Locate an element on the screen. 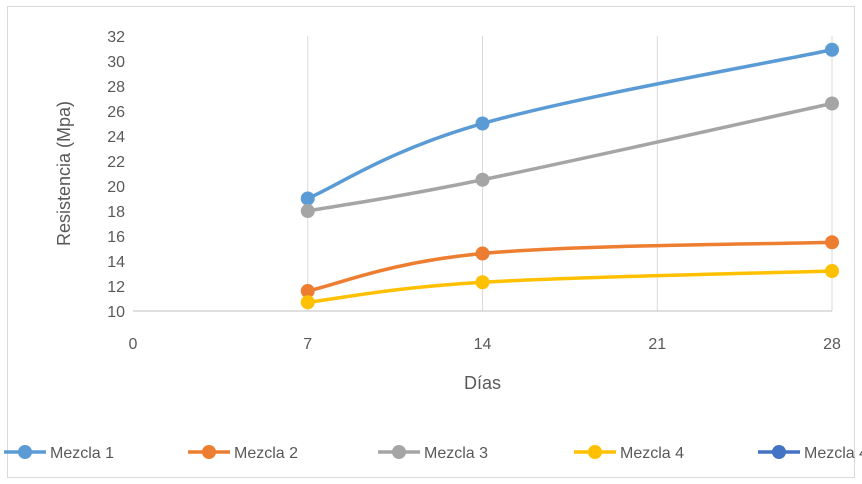 This screenshot has height=484, width=862. y-tick-label: 20 is located at coordinates (116, 187).